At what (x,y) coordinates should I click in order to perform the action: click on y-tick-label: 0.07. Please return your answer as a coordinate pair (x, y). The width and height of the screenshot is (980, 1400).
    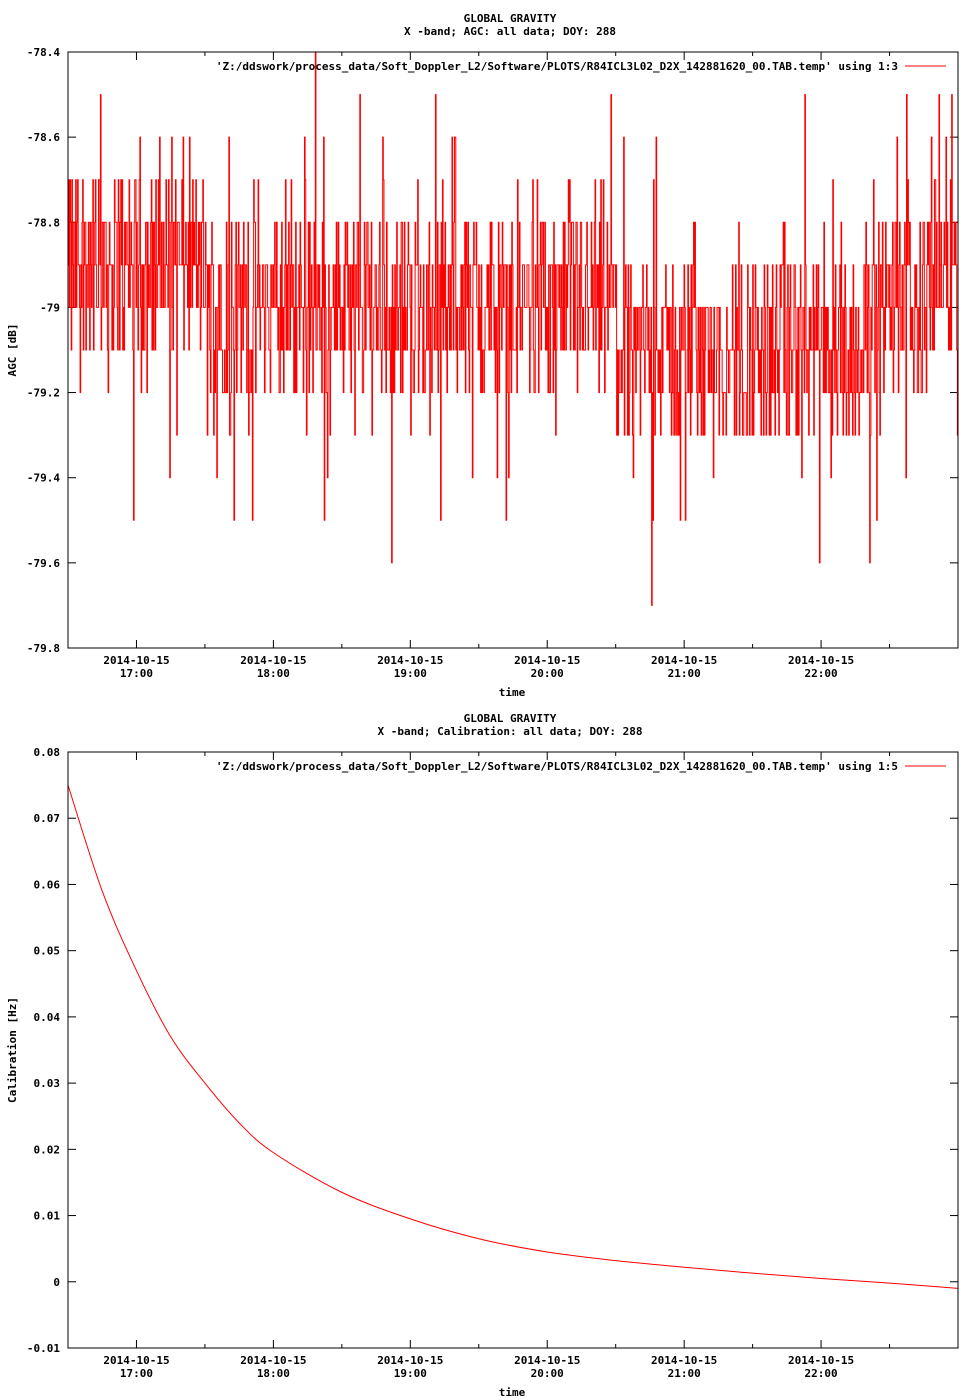
    Looking at the image, I should click on (47, 818).